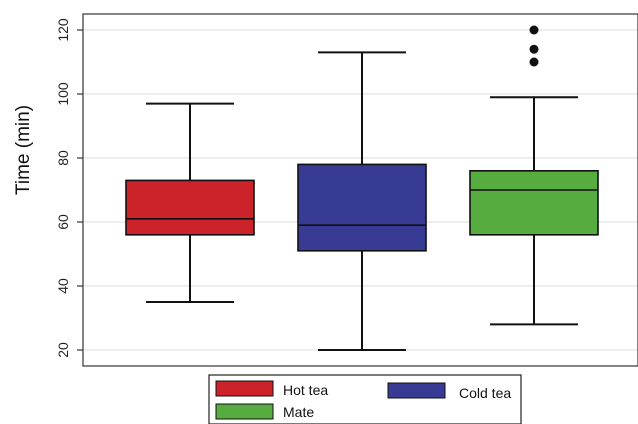  What do you see at coordinates (365, 399) in the screenshot?
I see `legend: Hot tea Cold tea Mate` at bounding box center [365, 399].